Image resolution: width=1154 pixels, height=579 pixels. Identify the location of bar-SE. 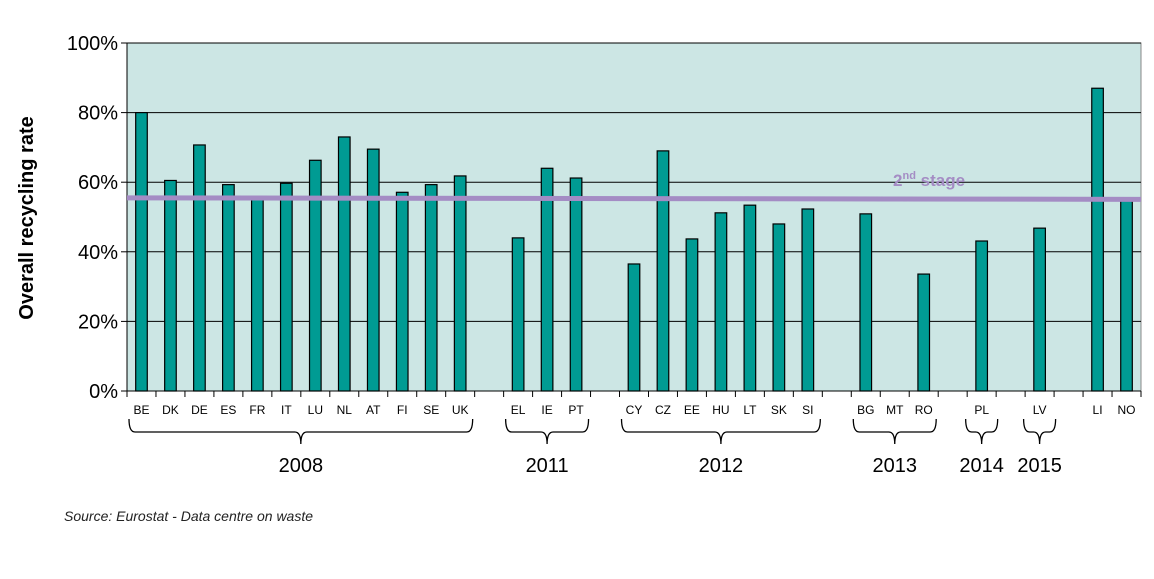
(431, 288).